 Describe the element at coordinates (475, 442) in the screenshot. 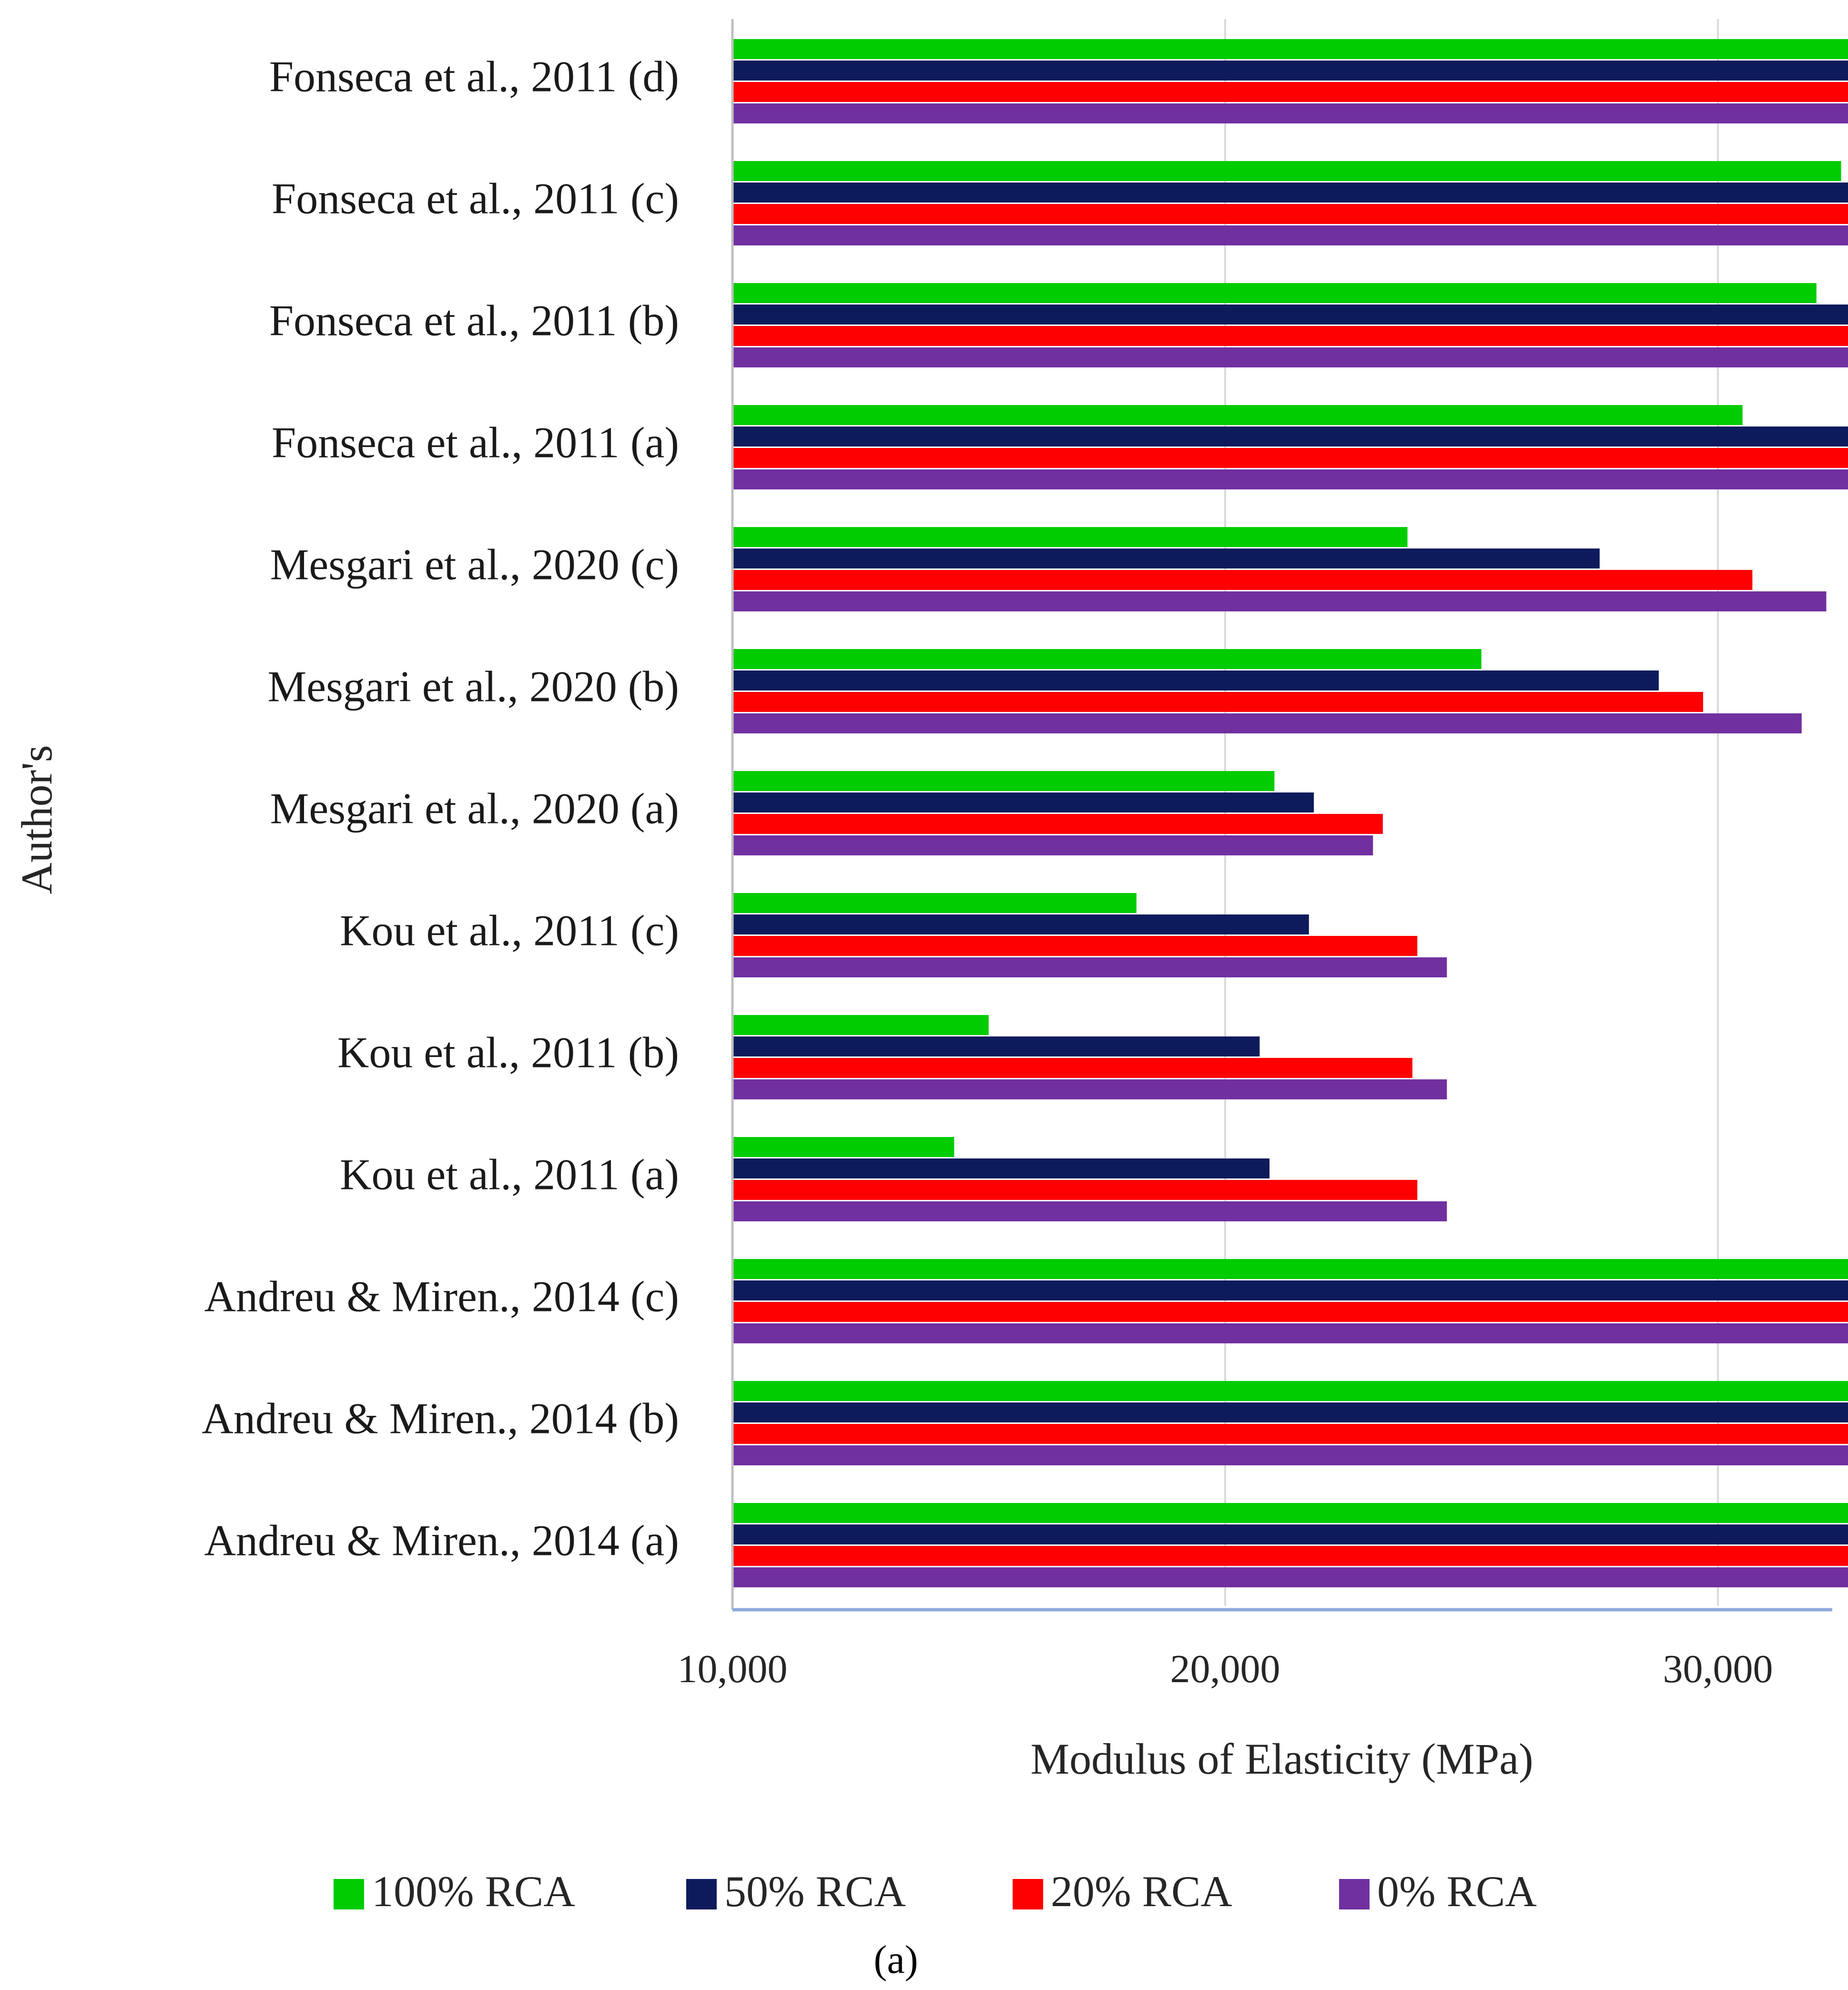

I see `category-label: Fonseca et al., 2011 (a)` at that location.